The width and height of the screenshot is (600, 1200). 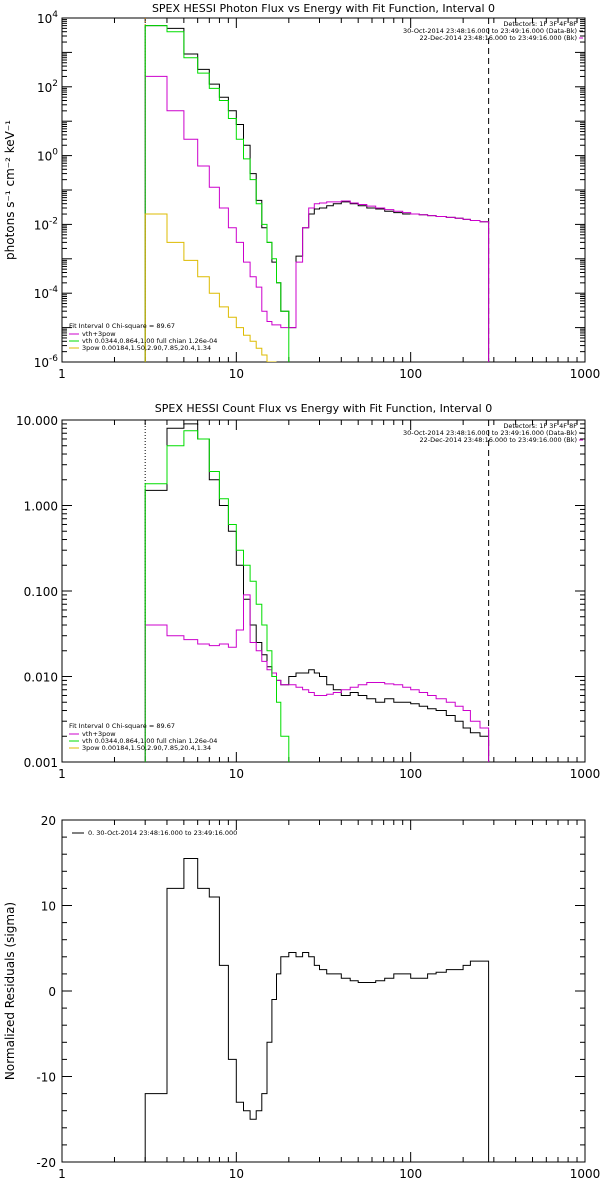 I want to click on y-tick-label: -20, so click(x=46, y=1163).